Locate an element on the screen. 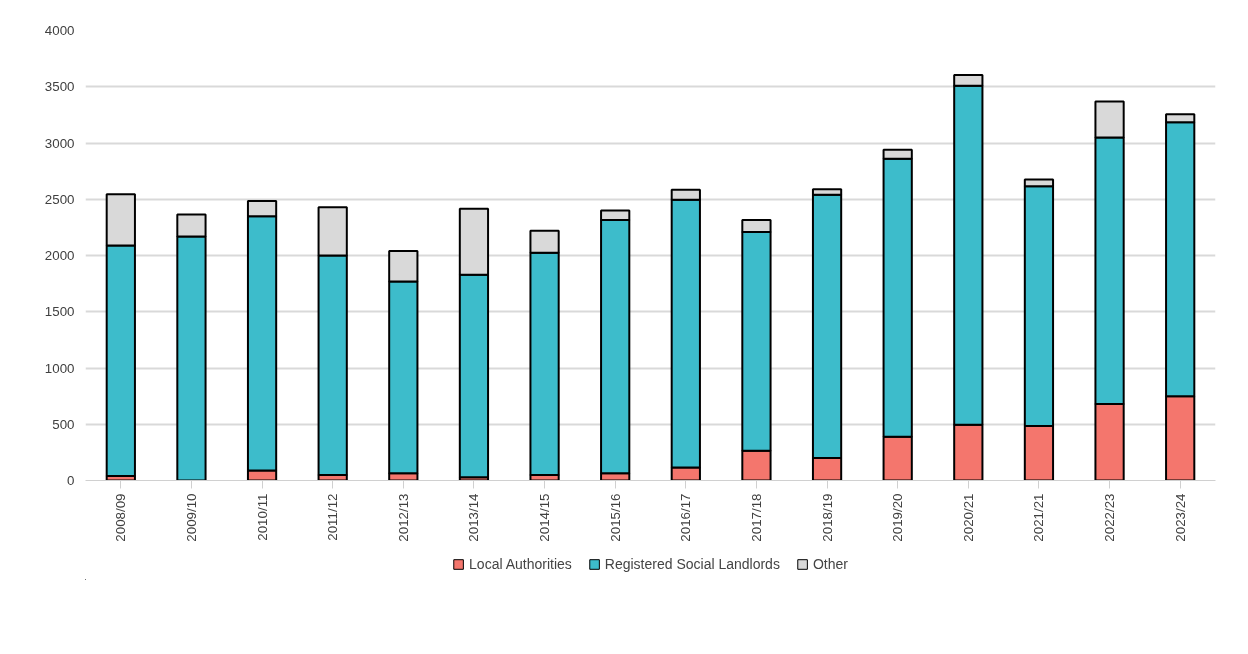 This screenshot has height=654, width=1248. x-tick-label: 2023/24 is located at coordinates (1180, 517).